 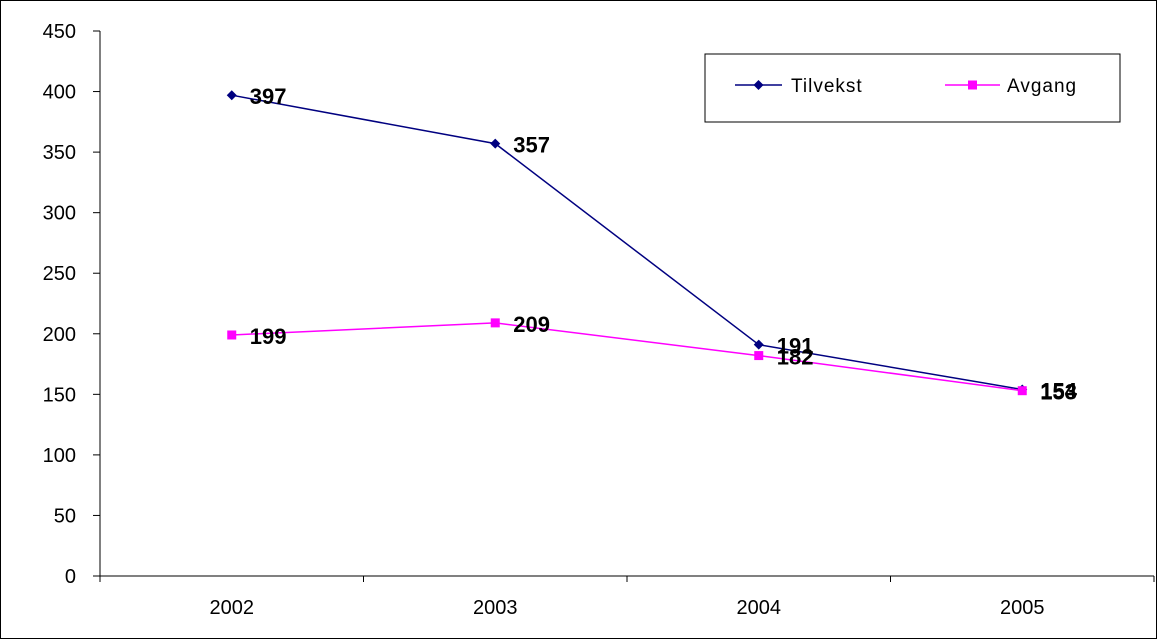 I want to click on y-tick-label: 0, so click(x=70, y=577).